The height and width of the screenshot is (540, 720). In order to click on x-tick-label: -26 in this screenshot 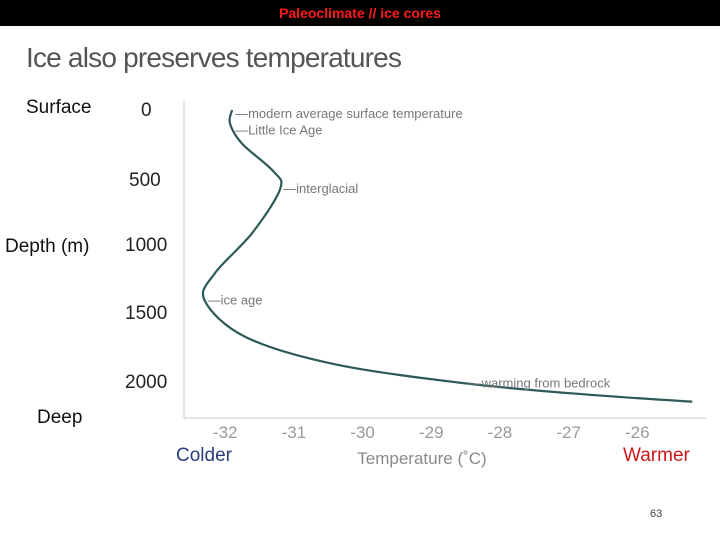, I will do `click(637, 432)`.